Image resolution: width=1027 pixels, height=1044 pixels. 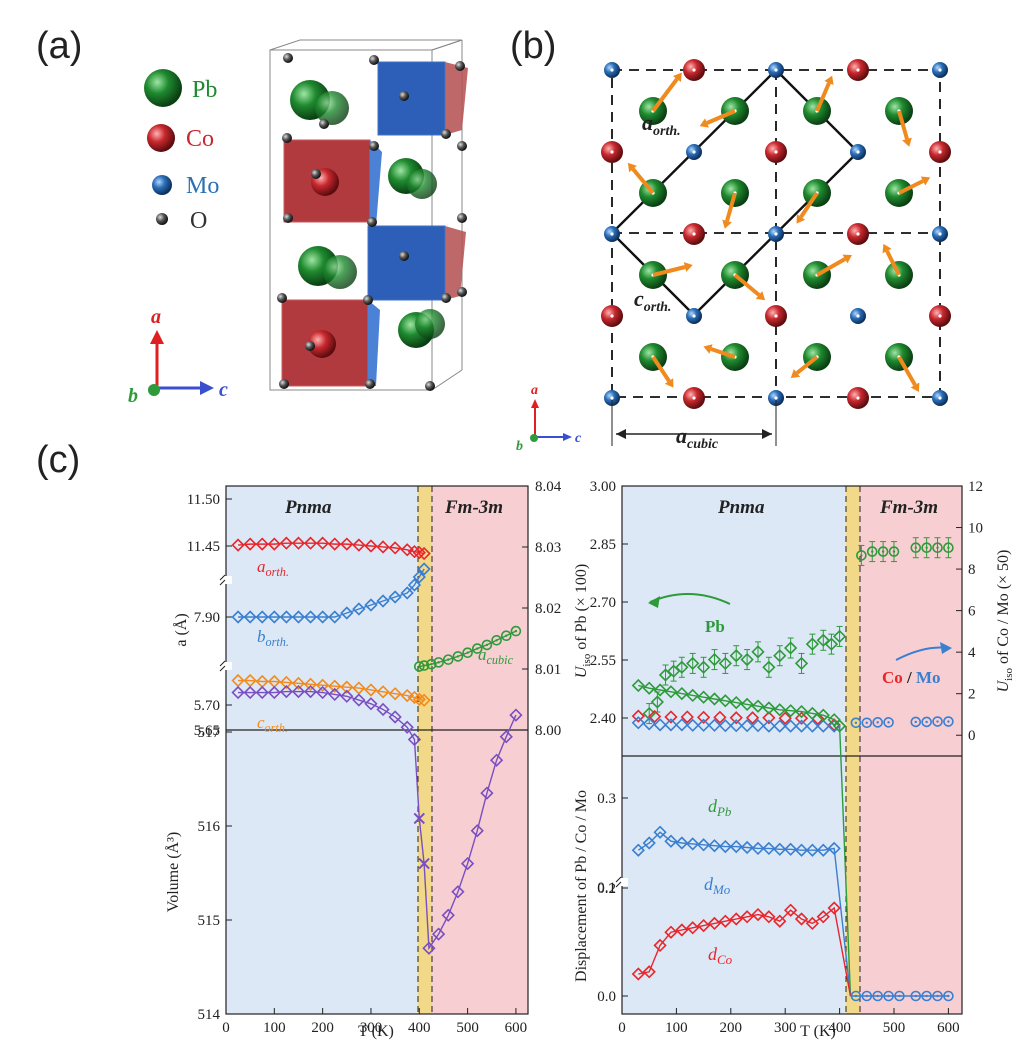 I want to click on o-atom-icon, so click(x=162, y=219).